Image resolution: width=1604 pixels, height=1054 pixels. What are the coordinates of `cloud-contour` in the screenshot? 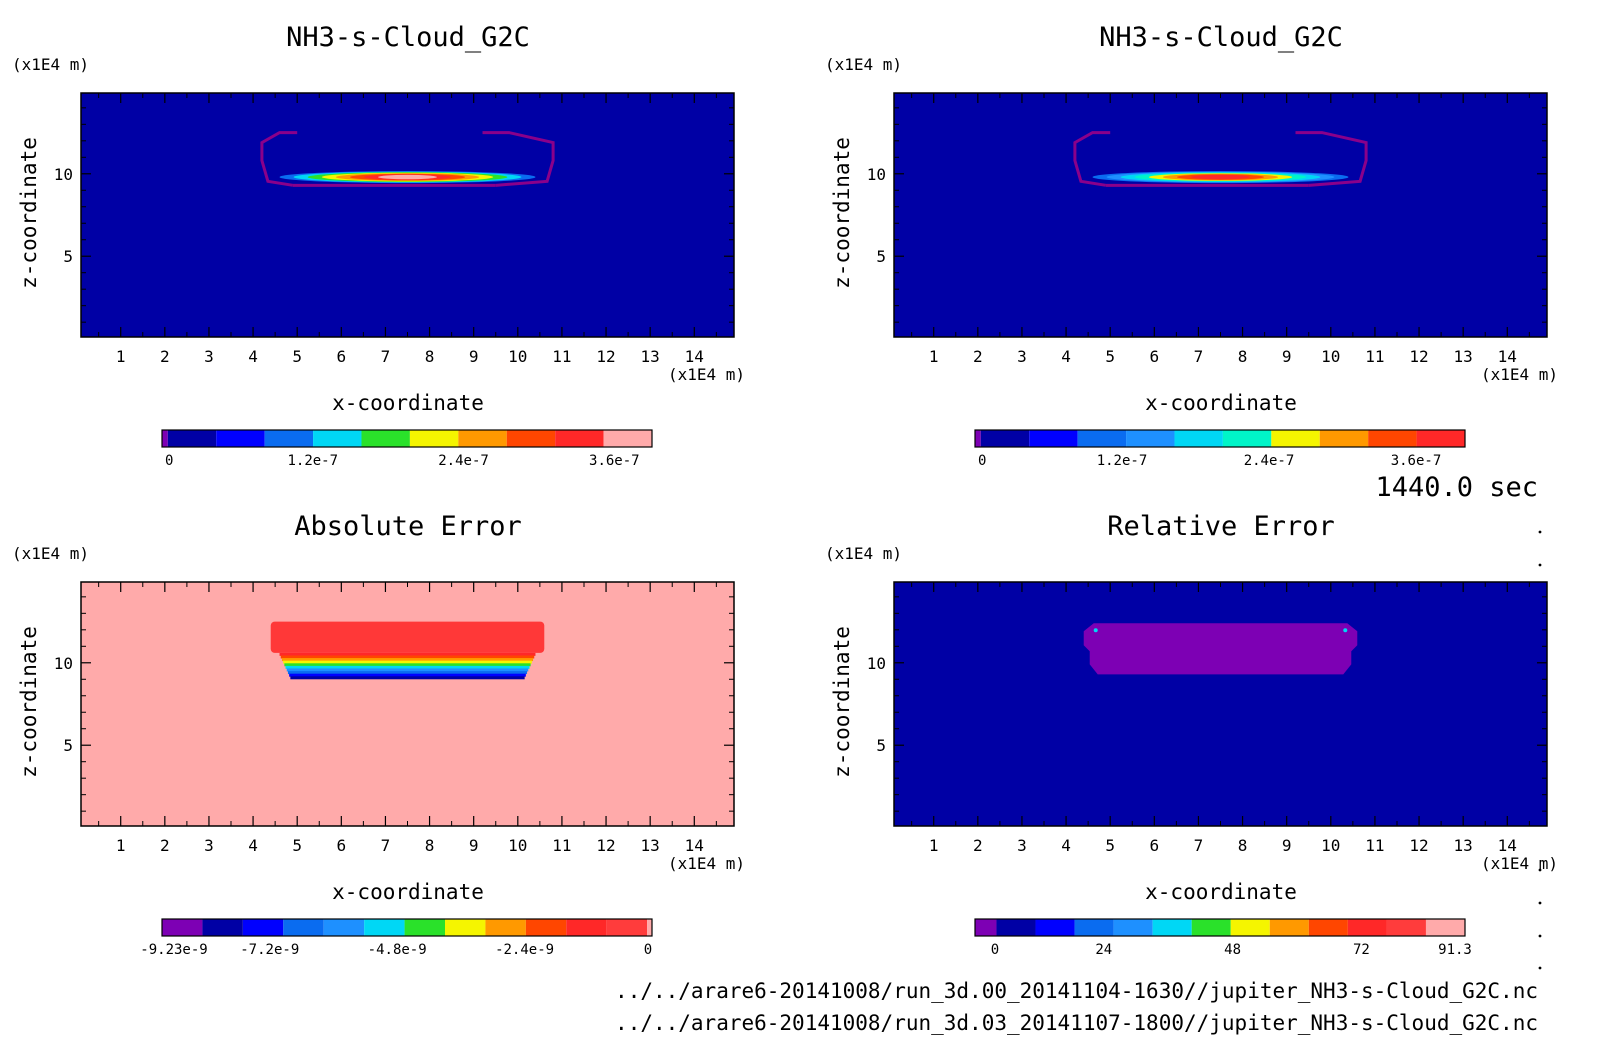 It's located at (1220, 177).